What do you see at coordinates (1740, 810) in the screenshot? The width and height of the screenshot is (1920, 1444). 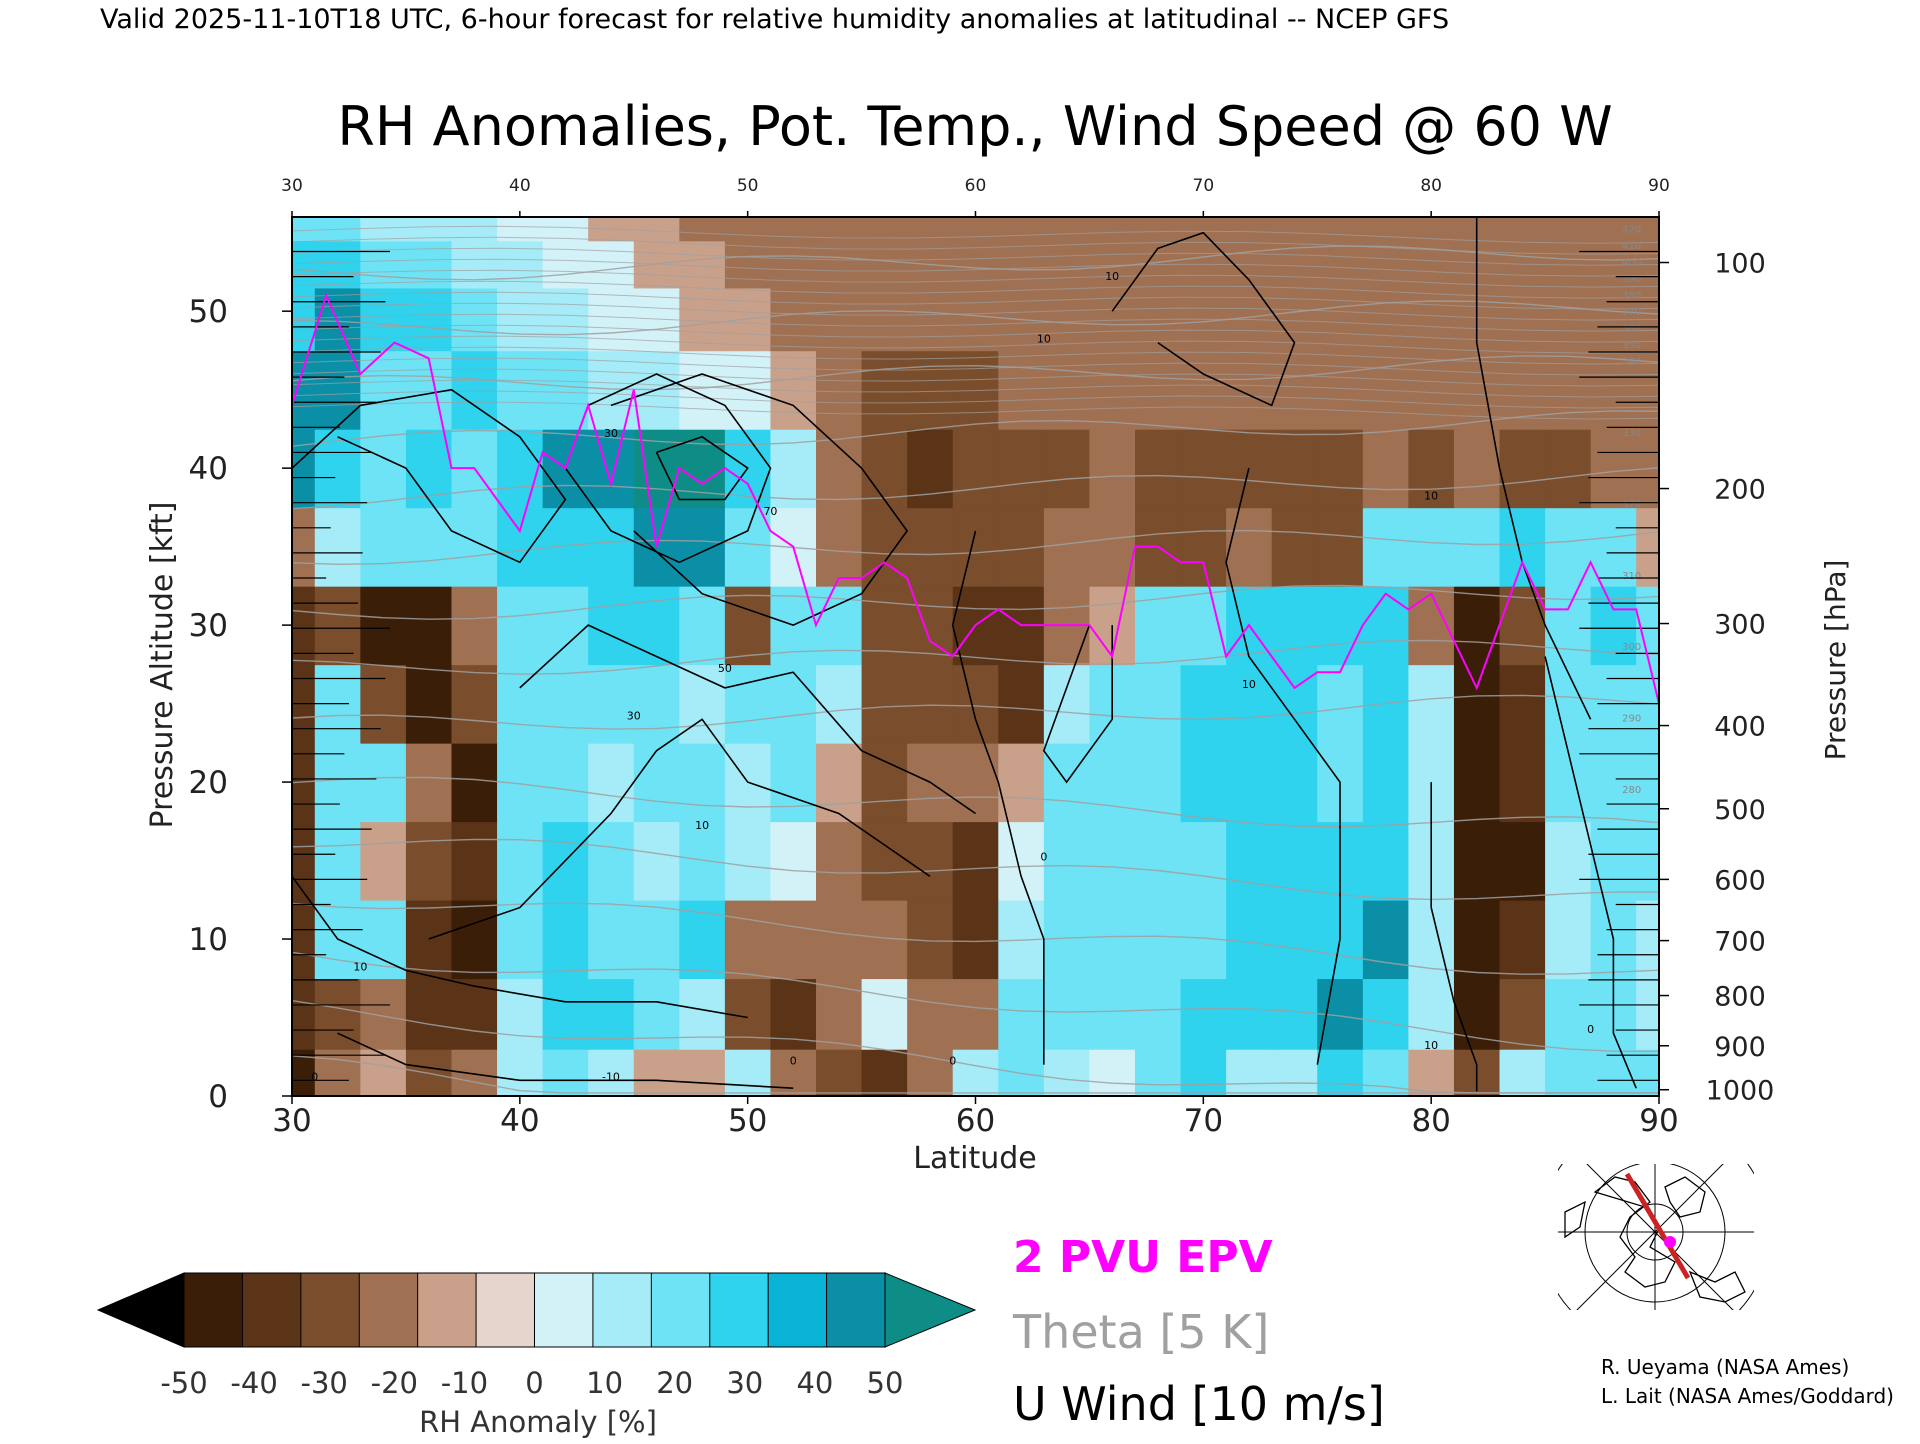 I see `pressure-tick-label: 500` at bounding box center [1740, 810].